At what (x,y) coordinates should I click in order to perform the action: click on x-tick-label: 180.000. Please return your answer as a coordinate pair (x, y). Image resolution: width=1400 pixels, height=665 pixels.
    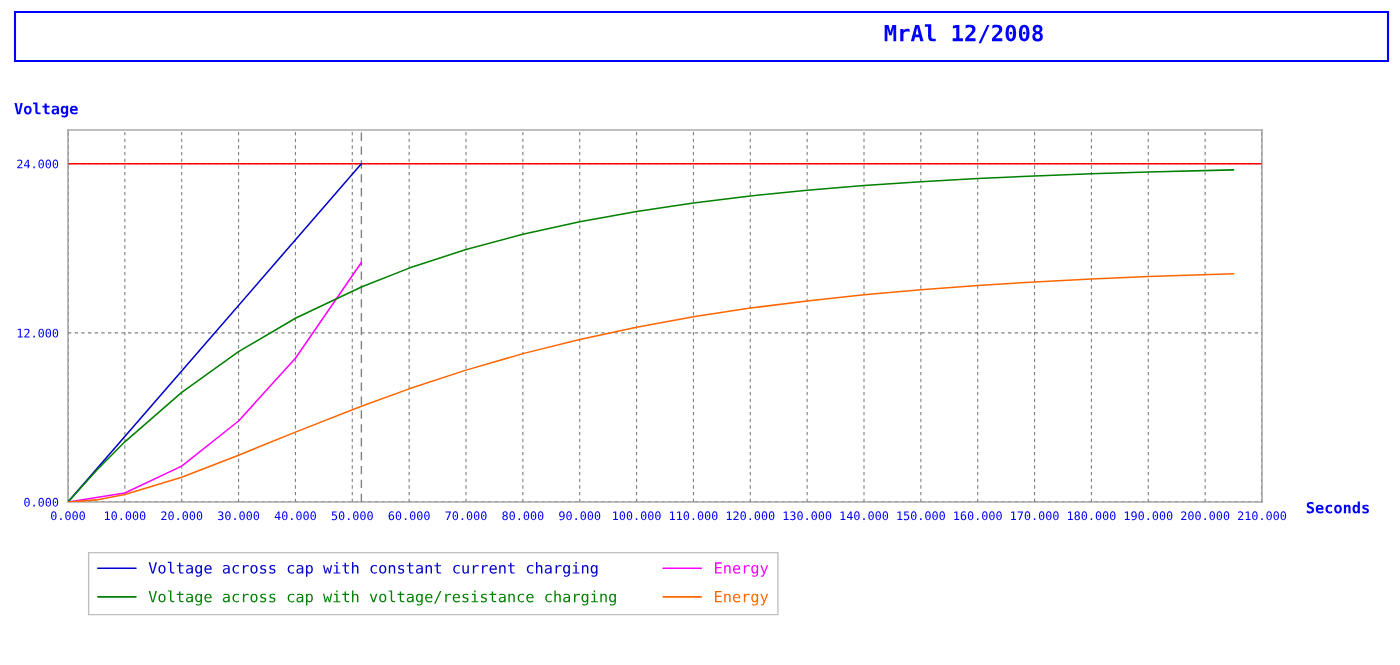
    Looking at the image, I should click on (1091, 516).